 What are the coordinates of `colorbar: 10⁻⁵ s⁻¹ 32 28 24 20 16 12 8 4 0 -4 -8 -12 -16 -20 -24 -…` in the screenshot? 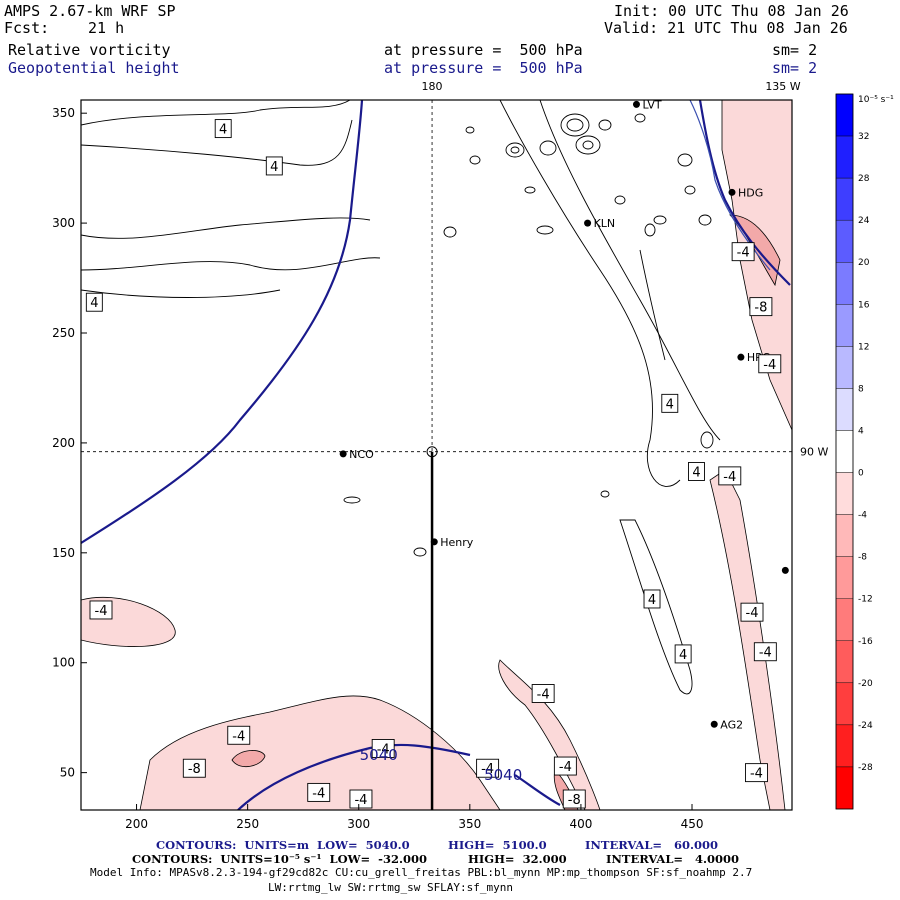 It's located at (864, 451).